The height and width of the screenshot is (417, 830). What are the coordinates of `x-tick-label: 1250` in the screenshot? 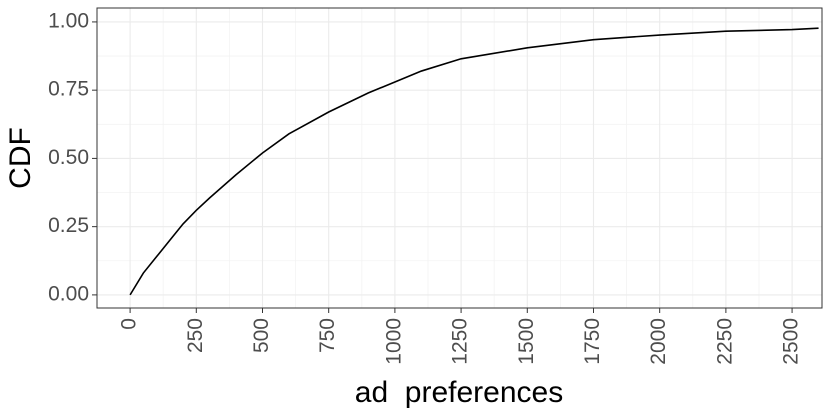 It's located at (460, 341).